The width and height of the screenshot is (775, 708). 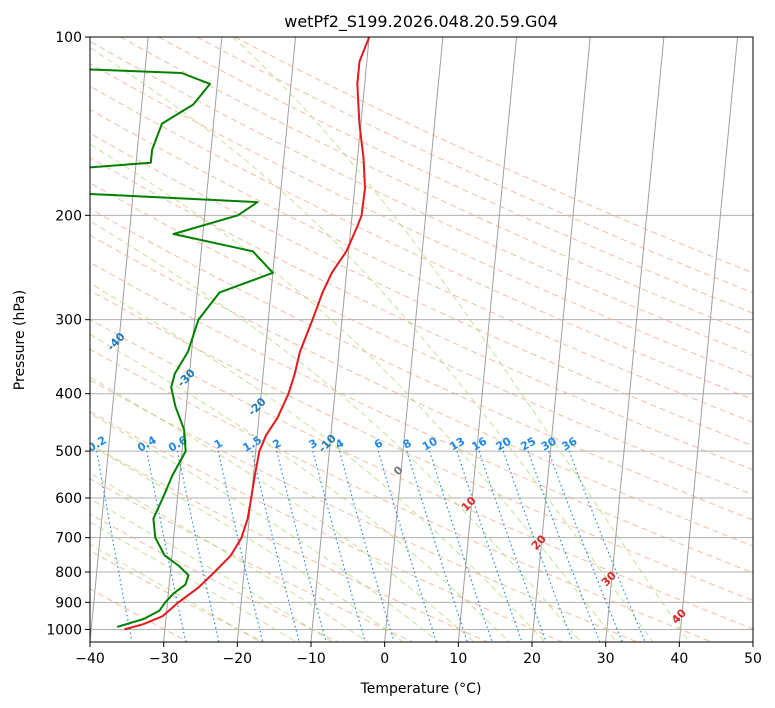 What do you see at coordinates (421, 689) in the screenshot?
I see `x-axis-label: Temperature (°C)` at bounding box center [421, 689].